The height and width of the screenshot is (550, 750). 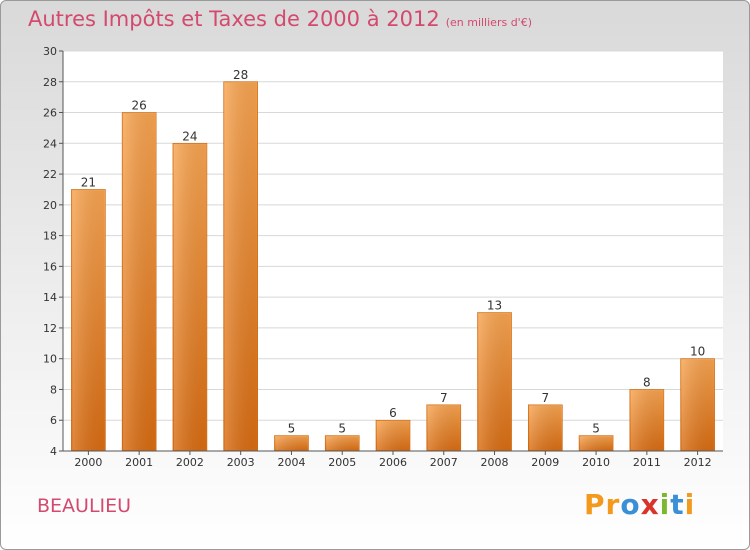 I want to click on x-tick-label: 2006, so click(x=393, y=462).